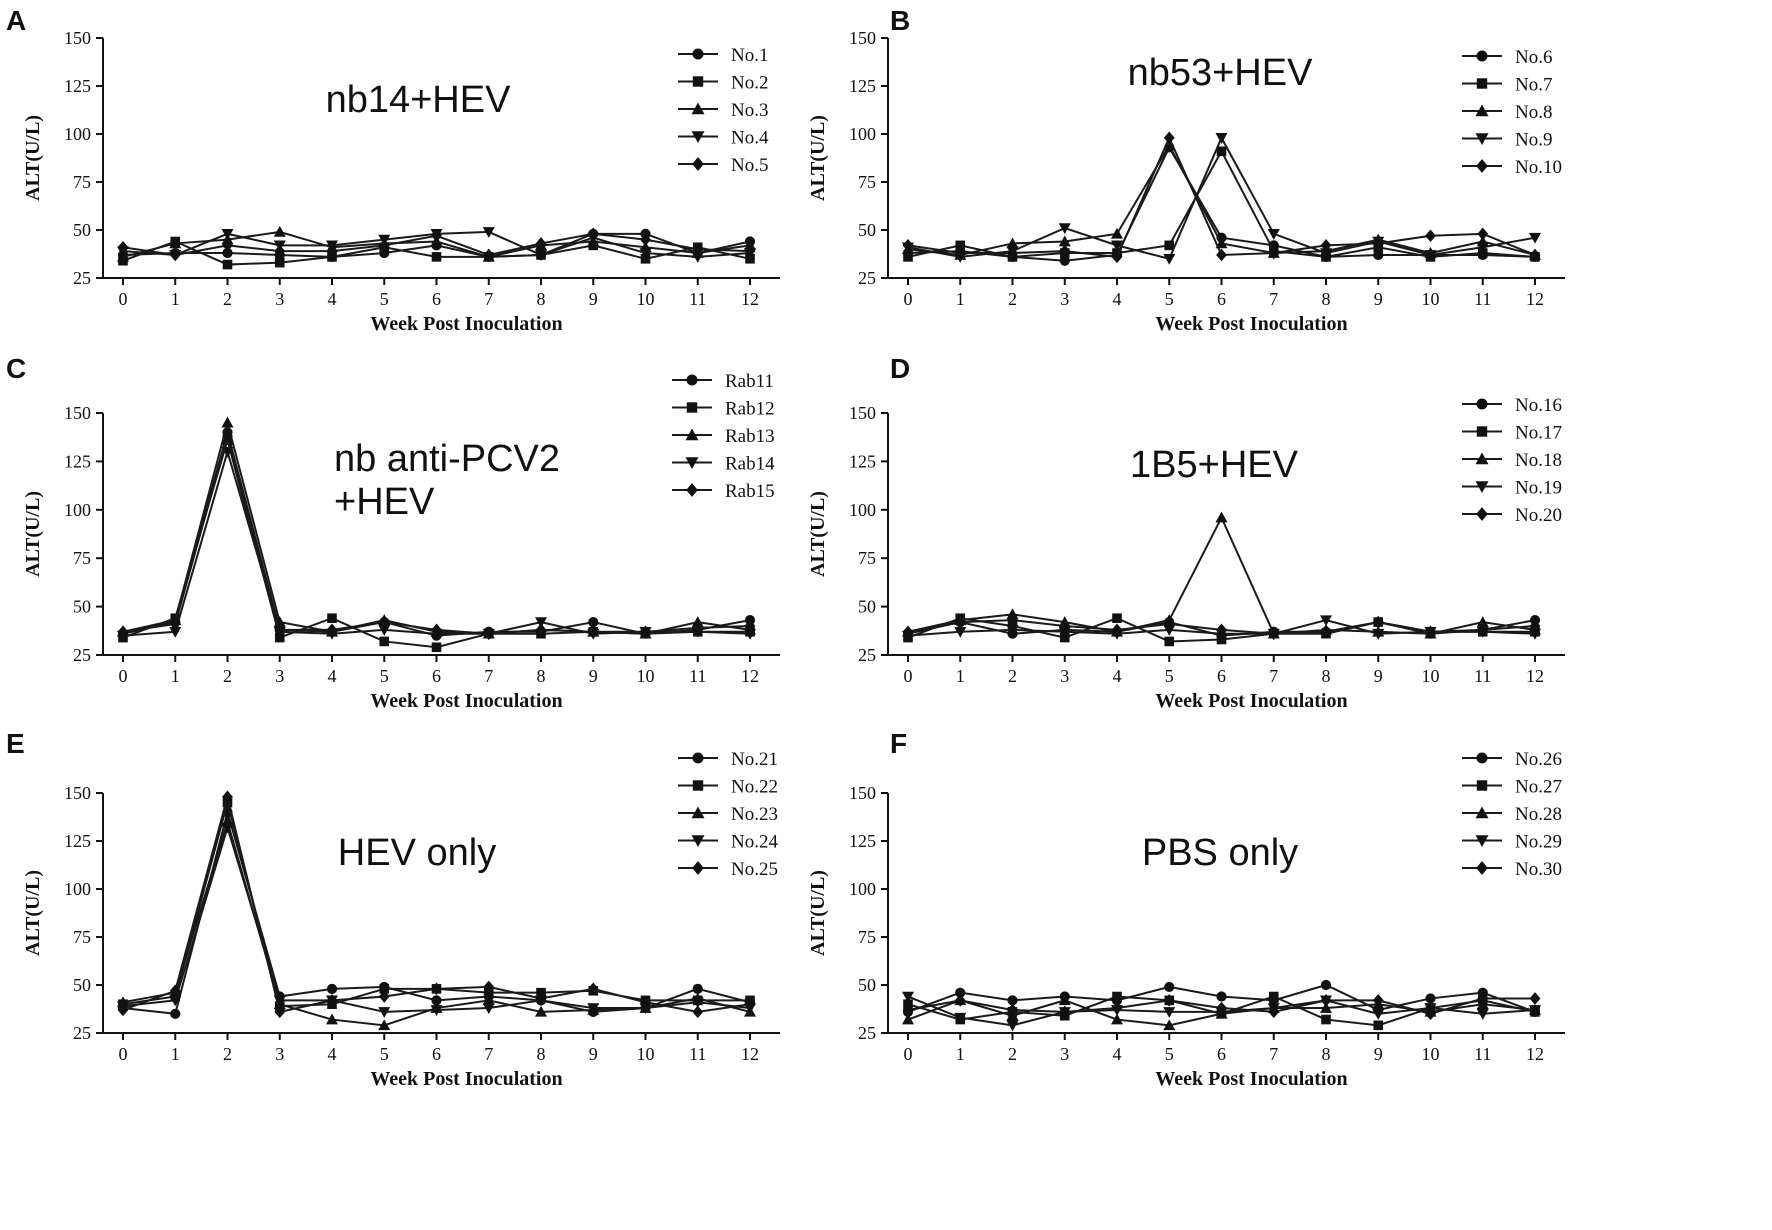  I want to click on legend-label: Rab11, so click(749, 381).